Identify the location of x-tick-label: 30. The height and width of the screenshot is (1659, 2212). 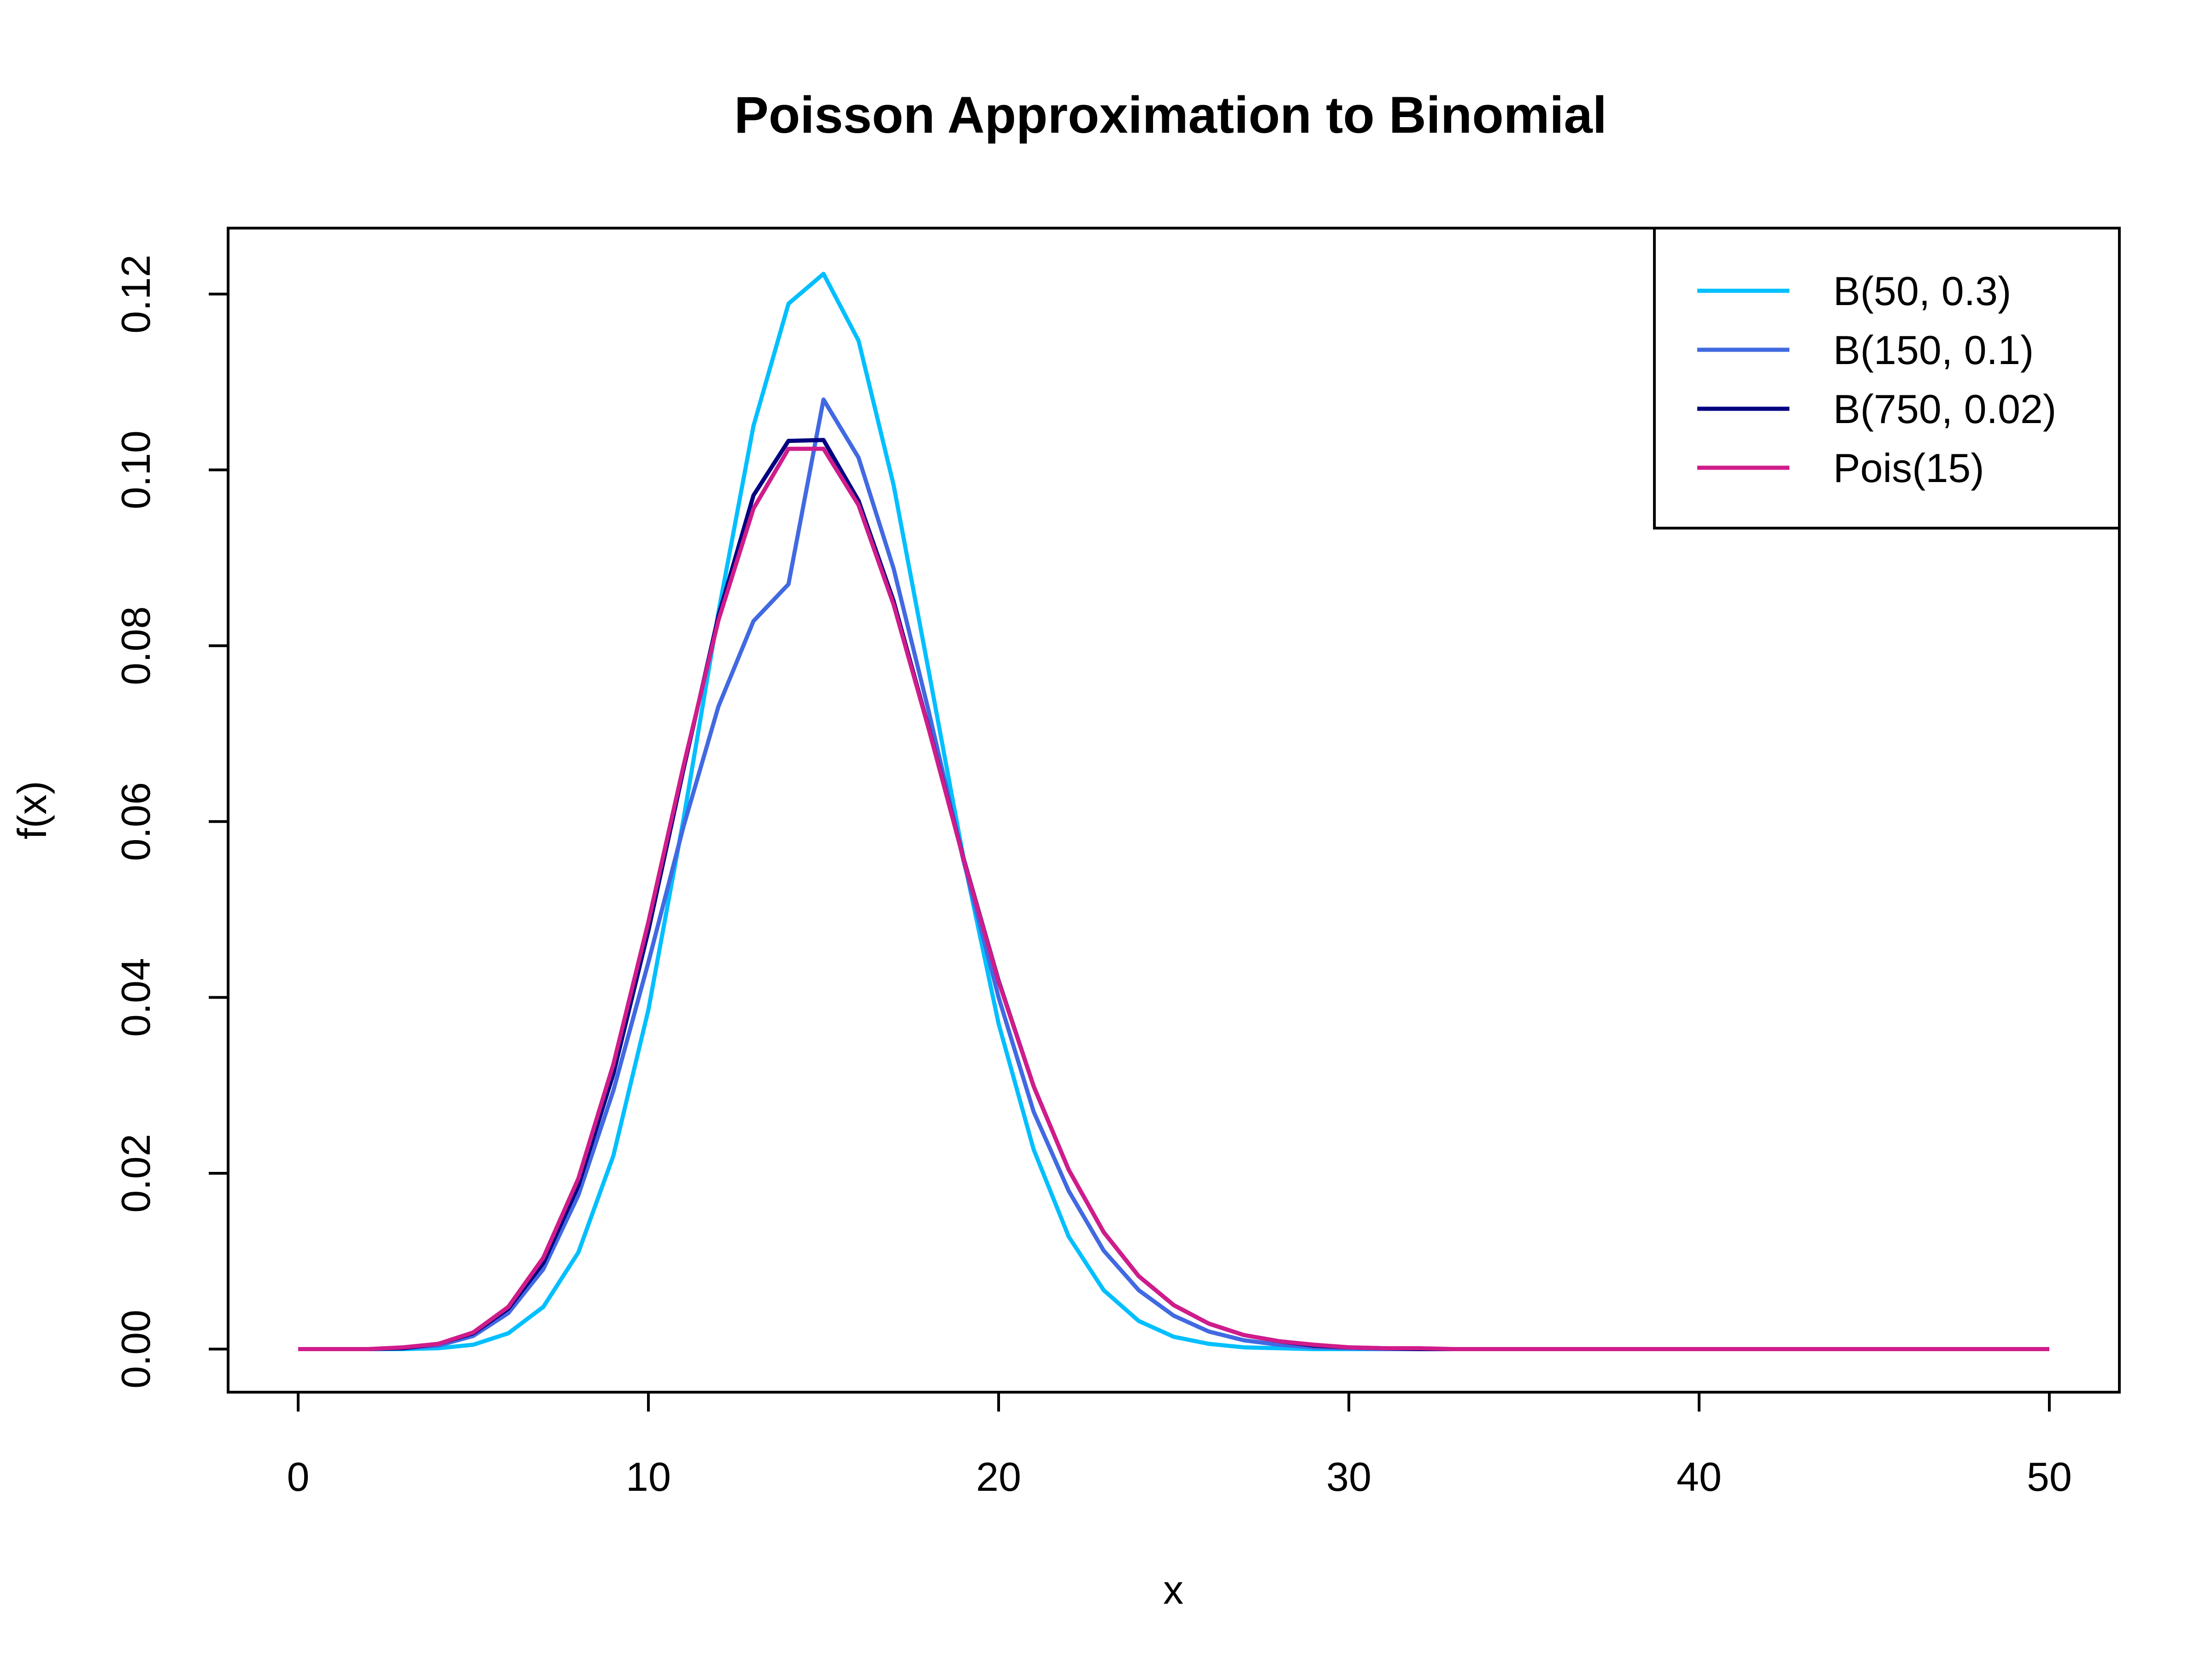
(1348, 1477).